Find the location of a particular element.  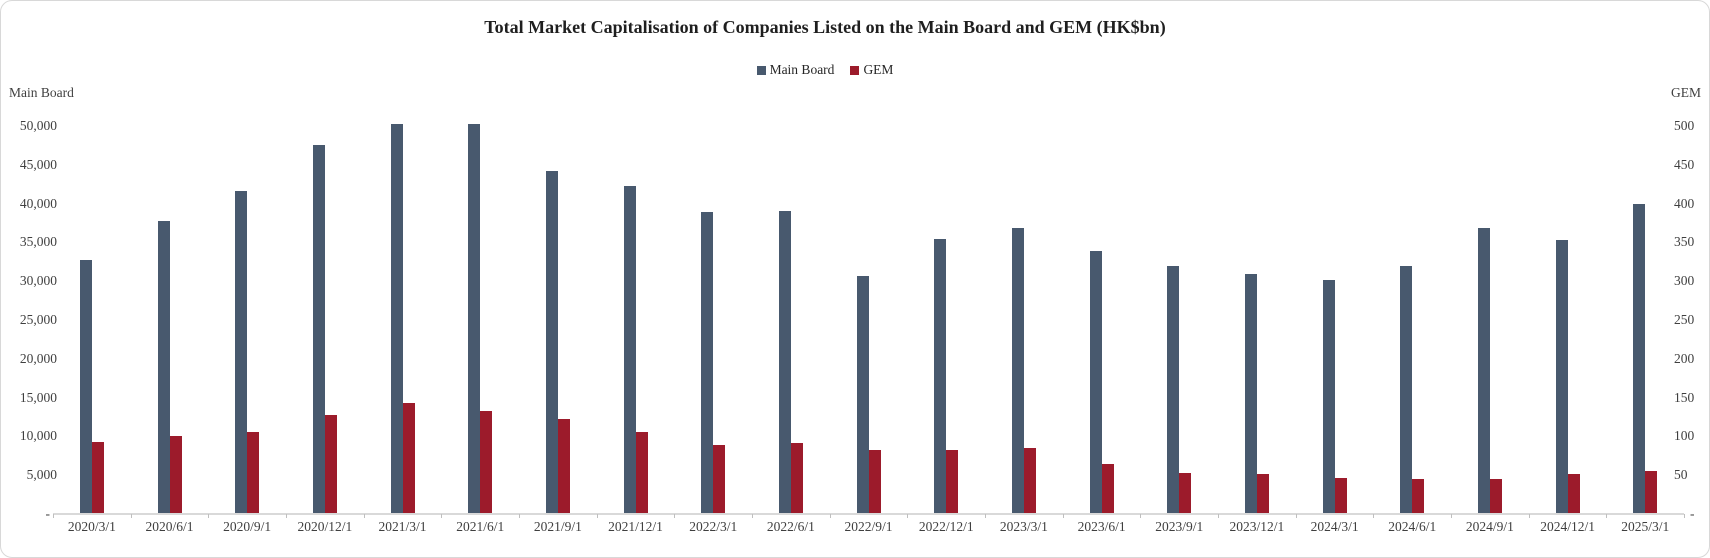

x-axis-tick-label: 2025/3/1 is located at coordinates (1645, 526).